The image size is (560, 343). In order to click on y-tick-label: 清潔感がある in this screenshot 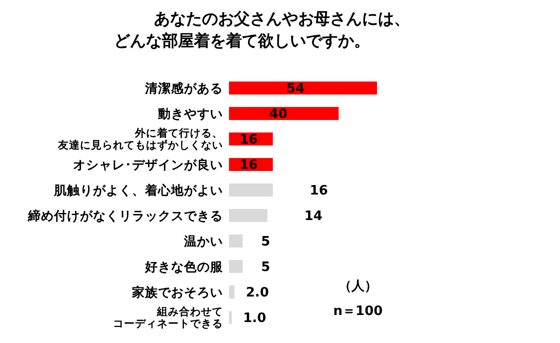, I will do `click(183, 88)`.